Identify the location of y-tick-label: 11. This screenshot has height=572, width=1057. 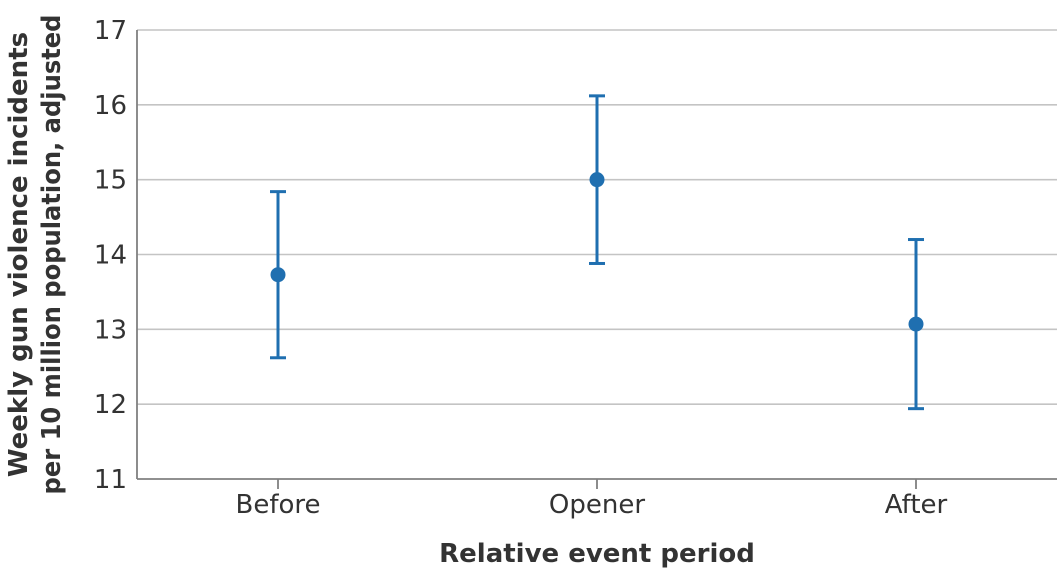
(110, 480).